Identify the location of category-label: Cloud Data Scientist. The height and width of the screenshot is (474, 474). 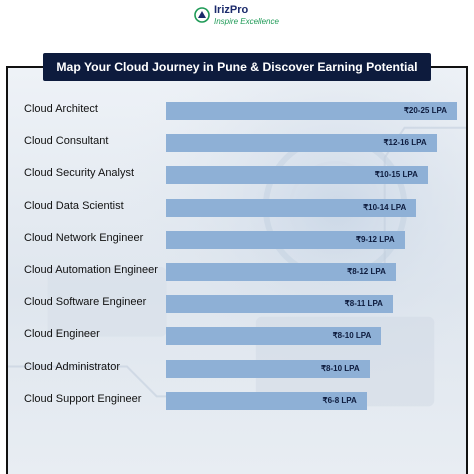
(74, 205).